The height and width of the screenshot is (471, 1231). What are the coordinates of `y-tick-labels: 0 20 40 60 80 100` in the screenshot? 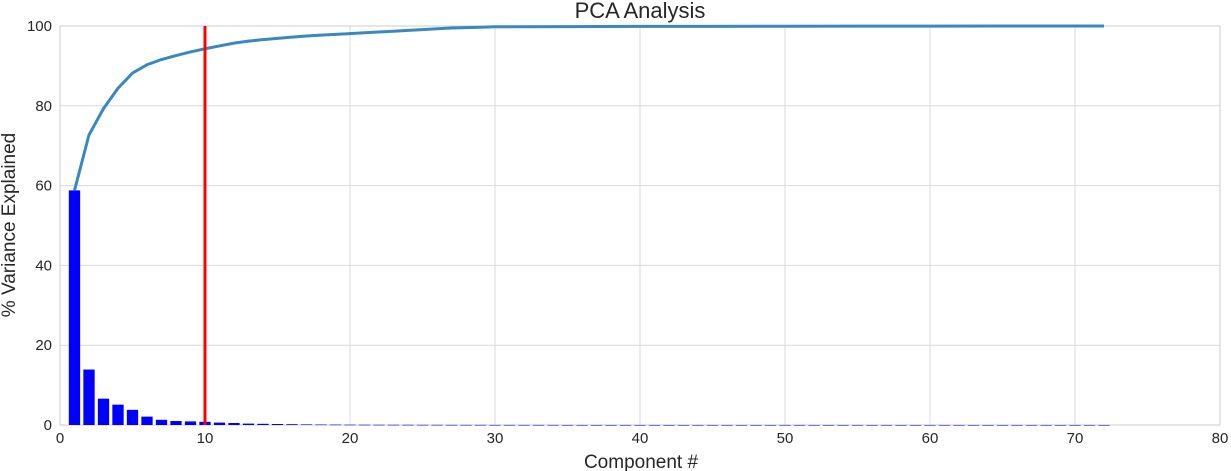 It's located at (39, 226).